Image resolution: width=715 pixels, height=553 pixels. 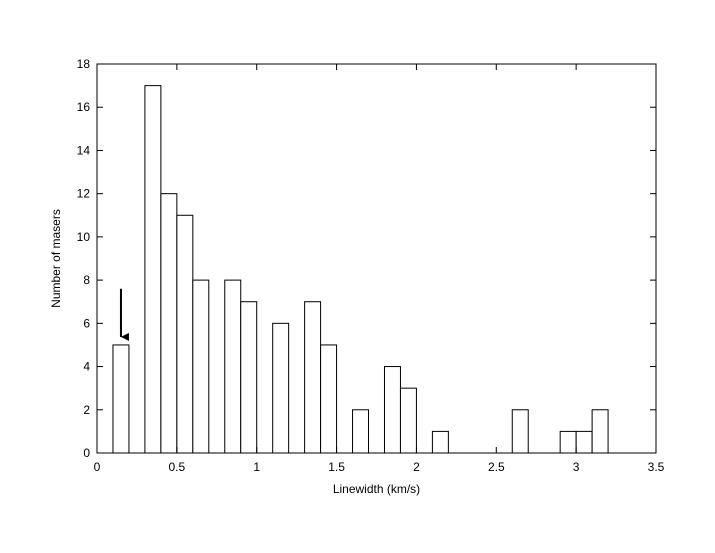 What do you see at coordinates (84, 107) in the screenshot?
I see `y-tick-label: 16` at bounding box center [84, 107].